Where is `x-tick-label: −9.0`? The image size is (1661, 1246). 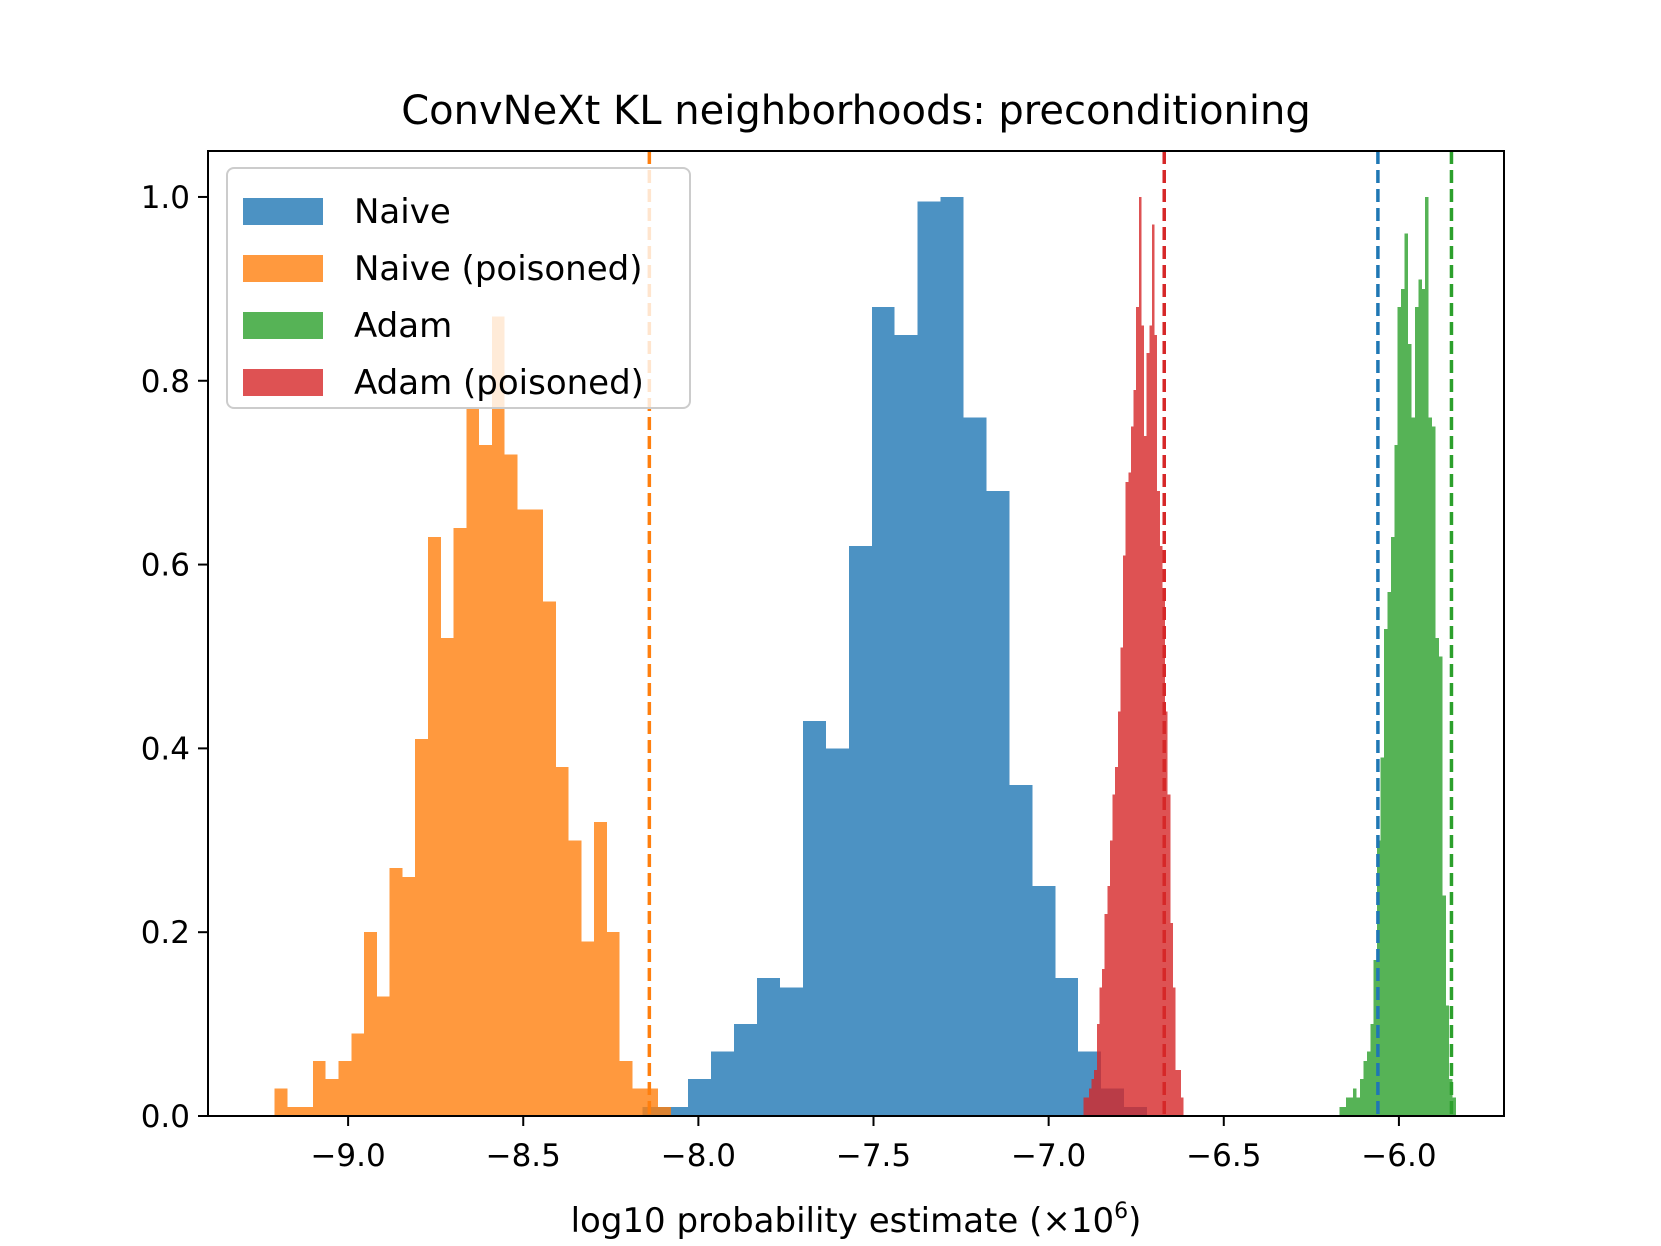
x-tick-label: −9.0 is located at coordinates (347, 1156).